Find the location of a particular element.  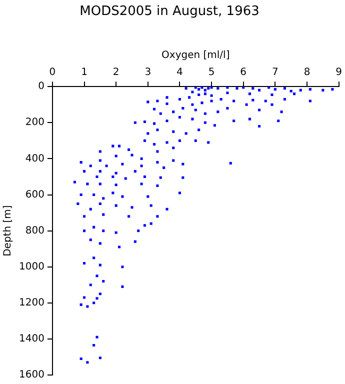

x-tick-label: 6 is located at coordinates (243, 72).